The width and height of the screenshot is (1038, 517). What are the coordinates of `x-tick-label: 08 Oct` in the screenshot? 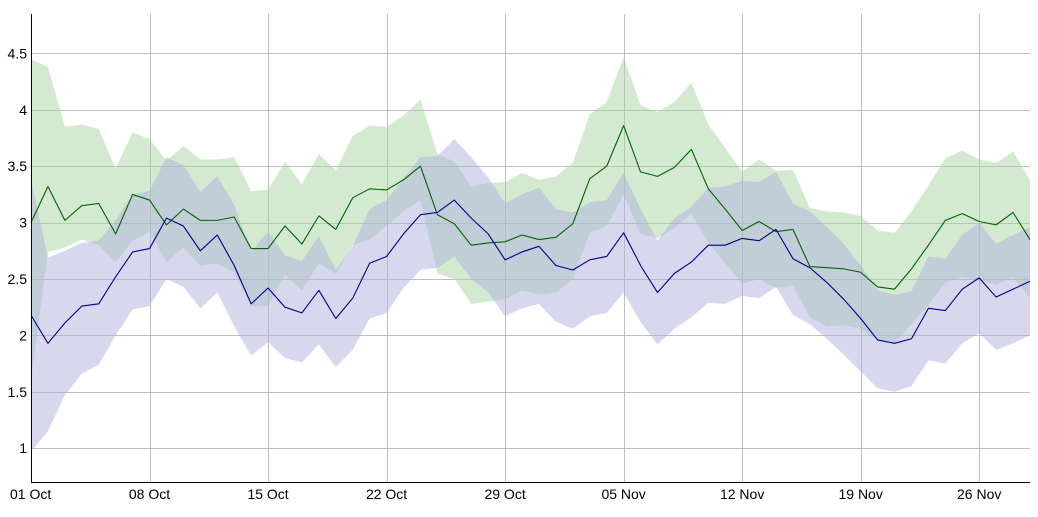 It's located at (149, 494).